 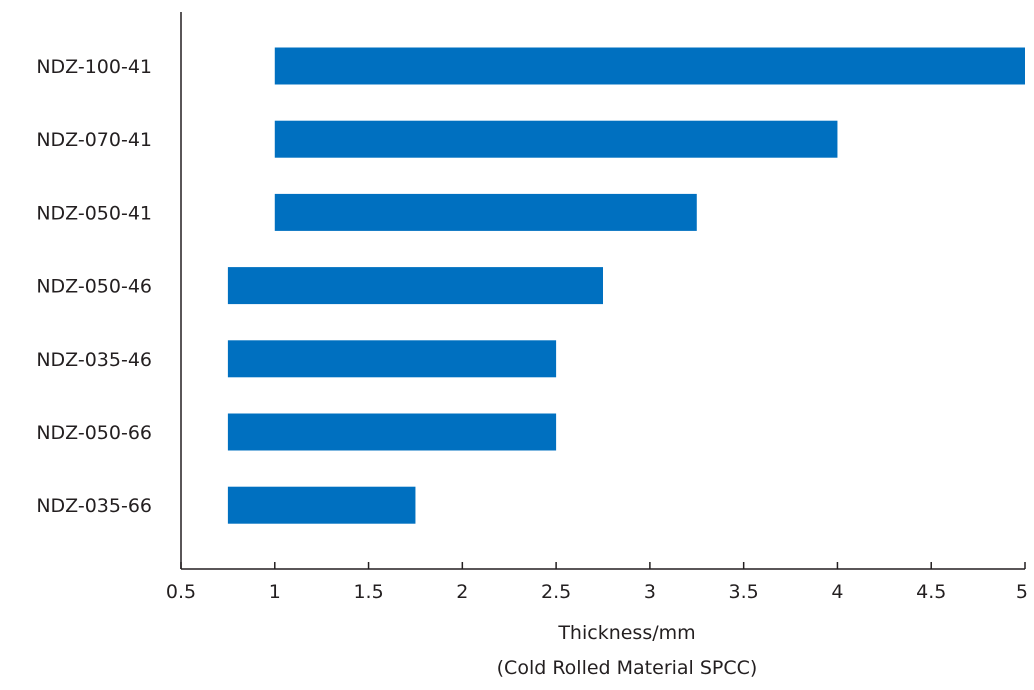 What do you see at coordinates (627, 668) in the screenshot?
I see `x-axis-subtitle: (Cold Rolled Material SPCC)` at bounding box center [627, 668].